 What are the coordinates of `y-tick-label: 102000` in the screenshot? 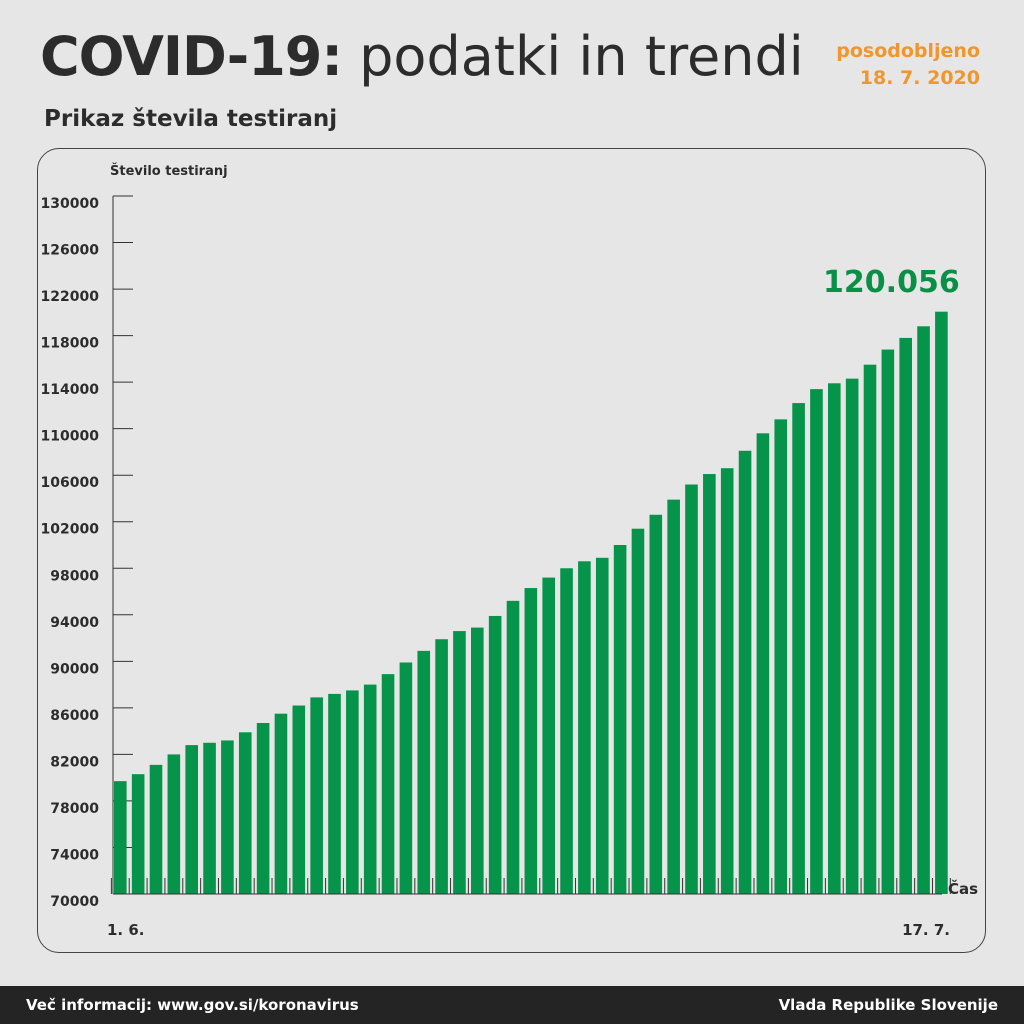 It's located at (70, 530).